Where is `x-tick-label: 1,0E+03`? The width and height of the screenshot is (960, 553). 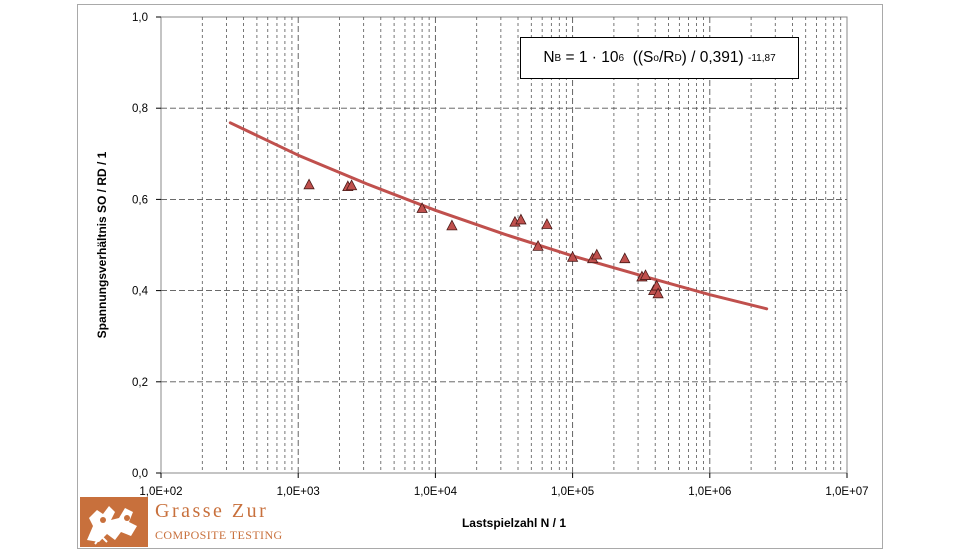
x-tick-label: 1,0E+03 is located at coordinates (298, 492).